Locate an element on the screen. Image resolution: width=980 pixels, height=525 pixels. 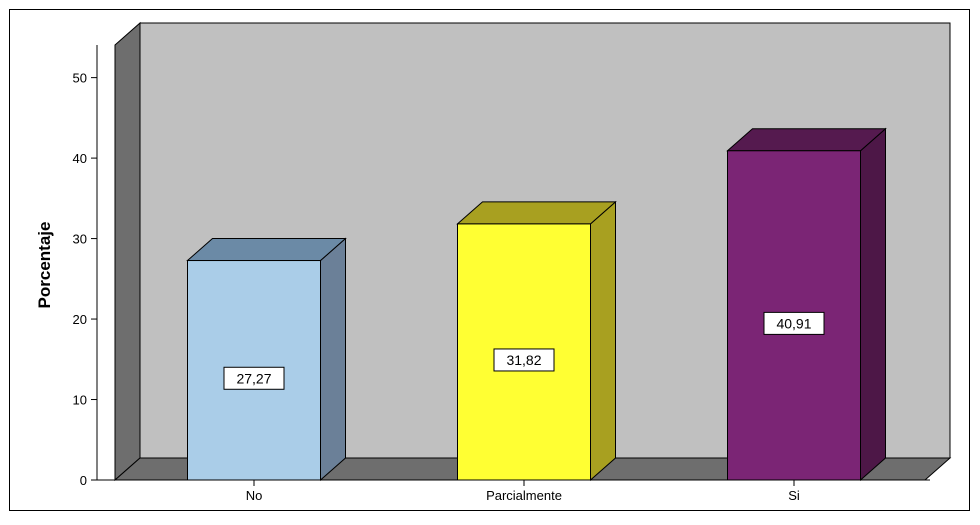
y-tick-label: 50 is located at coordinates (80, 78).